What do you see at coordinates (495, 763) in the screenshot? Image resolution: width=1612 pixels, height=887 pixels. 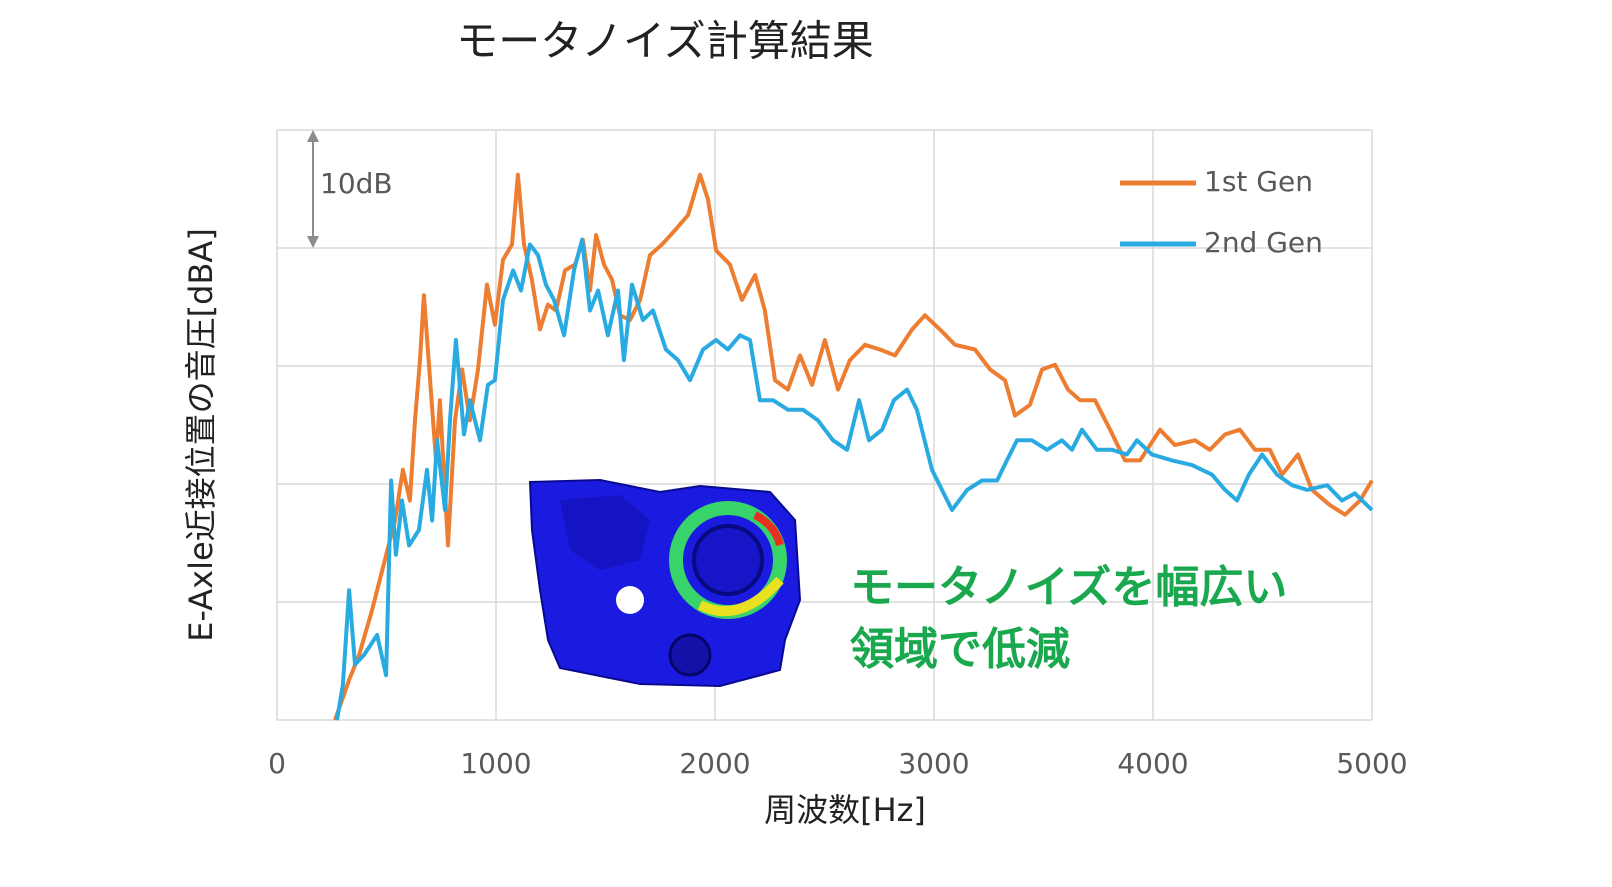 I see `x-tick-label: 1000` at bounding box center [495, 763].